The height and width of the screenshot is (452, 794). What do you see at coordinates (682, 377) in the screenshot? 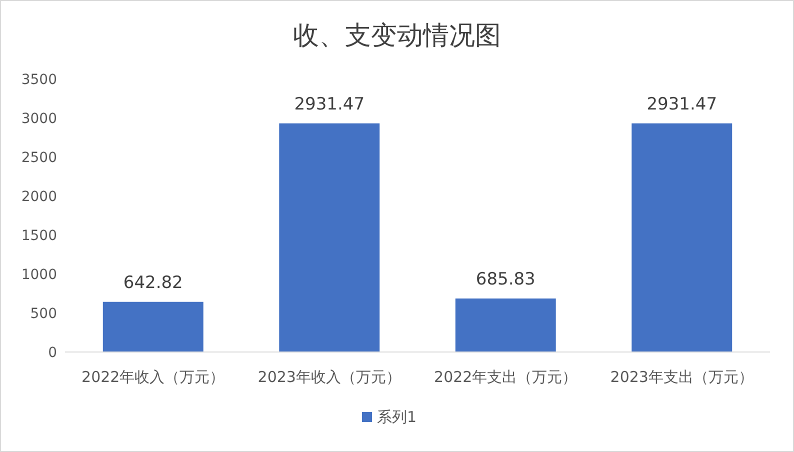
I see `x-tick-label: 2023年支出（万元）` at bounding box center [682, 377].